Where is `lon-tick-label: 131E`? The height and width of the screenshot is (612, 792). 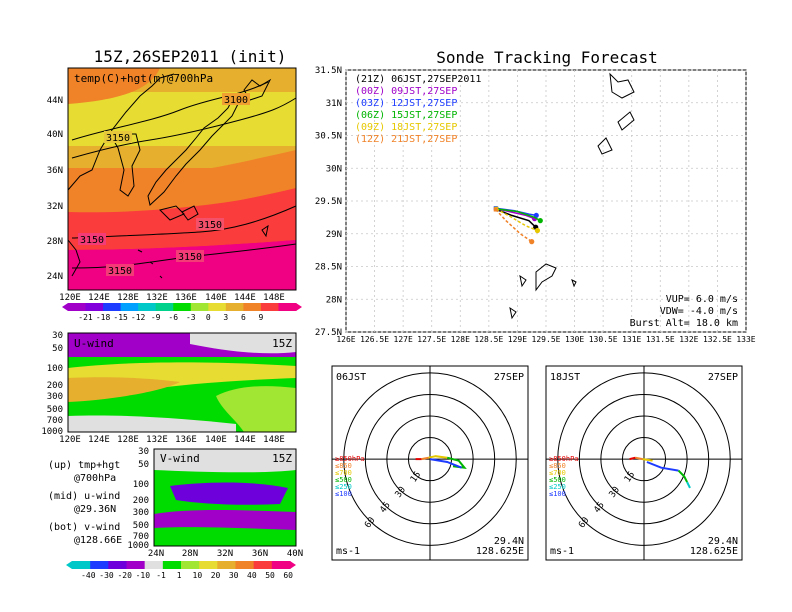
lon-tick-label: 131E is located at coordinates (631, 339).